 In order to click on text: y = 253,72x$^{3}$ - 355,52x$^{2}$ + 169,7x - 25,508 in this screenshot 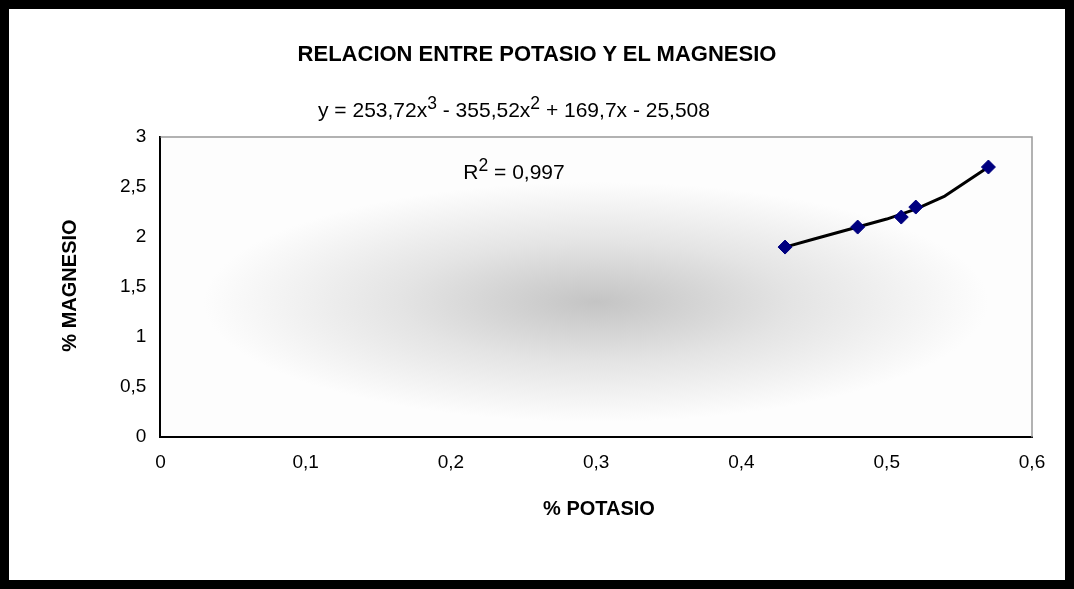, I will do `click(514, 107)`.